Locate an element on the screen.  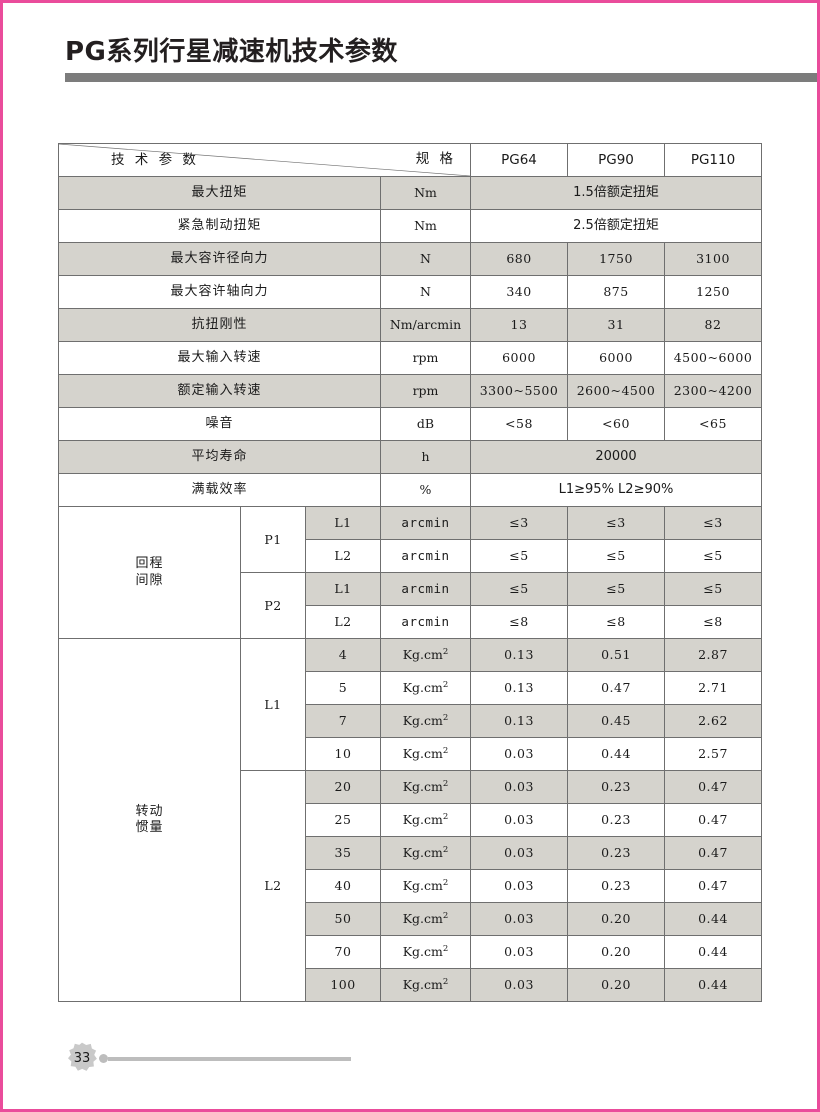
row-label: 最大扭矩 is located at coordinates (219, 193).